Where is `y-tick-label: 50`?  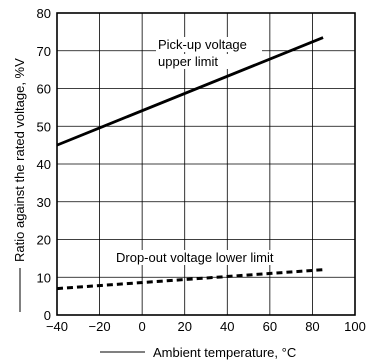
y-tick-label: 50 is located at coordinates (44, 126).